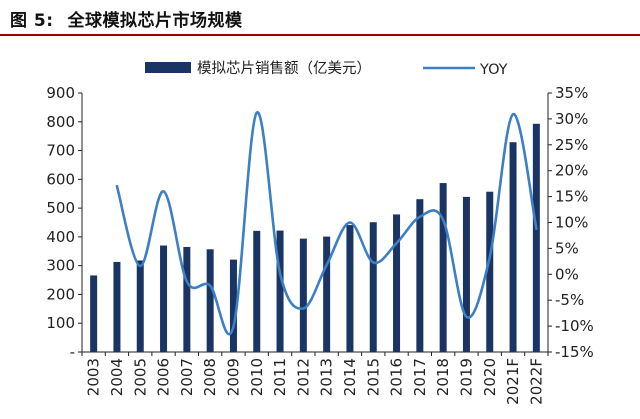 The width and height of the screenshot is (640, 419). I want to click on x-tick-label: 2008, so click(210, 377).